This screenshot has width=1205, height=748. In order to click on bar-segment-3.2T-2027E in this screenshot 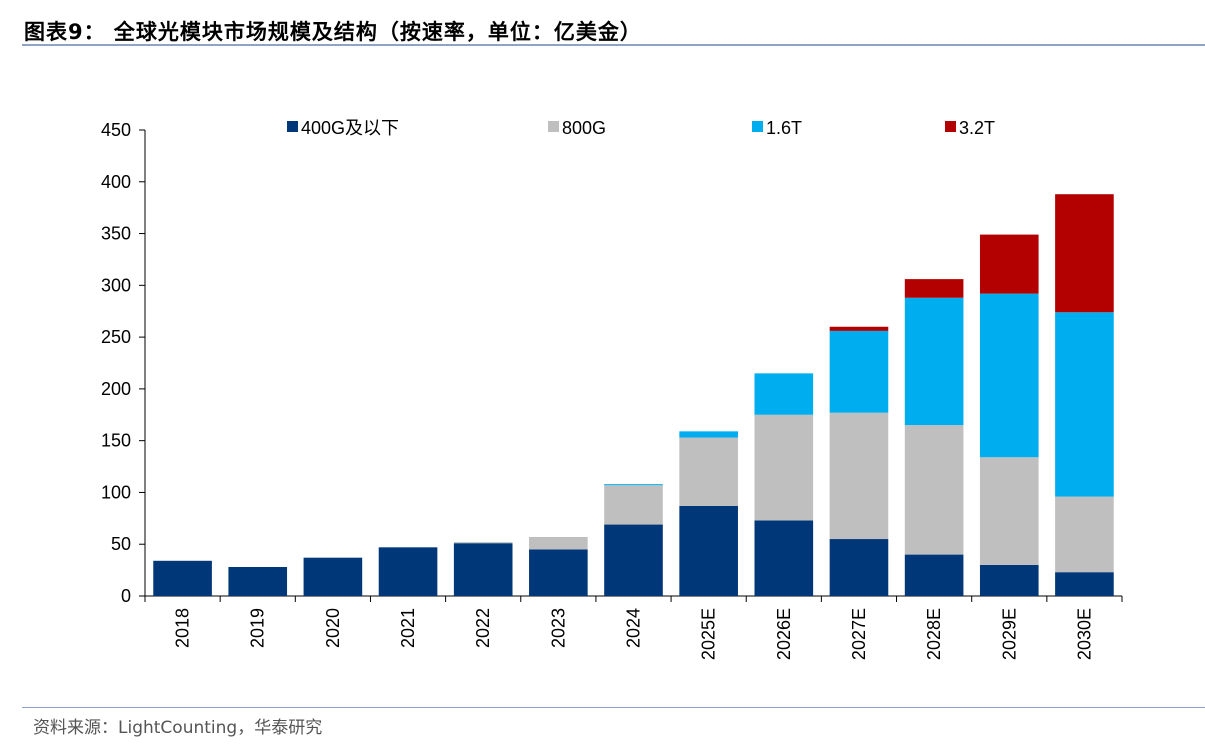, I will do `click(859, 328)`.